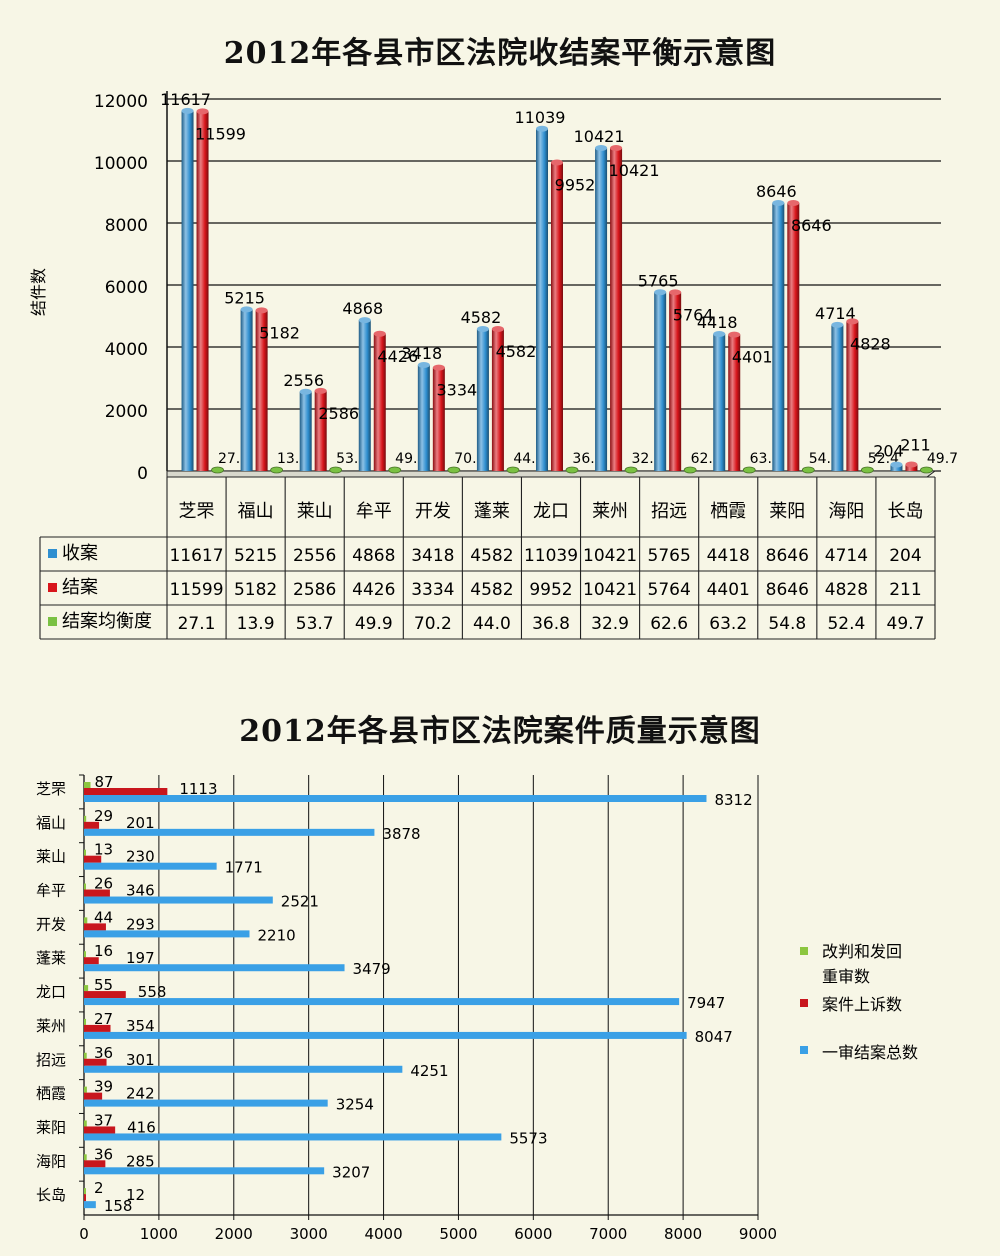  Describe the element at coordinates (500, 53) in the screenshot. I see `chart1-title: 2012年各县市区法院收结案平衡示意图` at that location.